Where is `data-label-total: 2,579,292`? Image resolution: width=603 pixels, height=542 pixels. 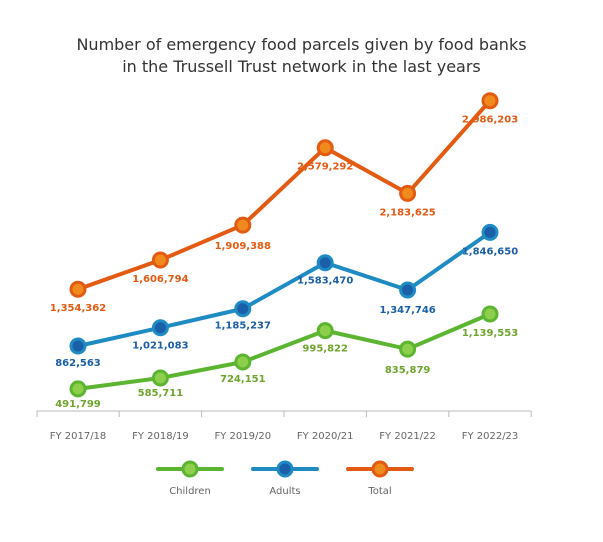
data-label-total: 2,579,292 is located at coordinates (325, 167).